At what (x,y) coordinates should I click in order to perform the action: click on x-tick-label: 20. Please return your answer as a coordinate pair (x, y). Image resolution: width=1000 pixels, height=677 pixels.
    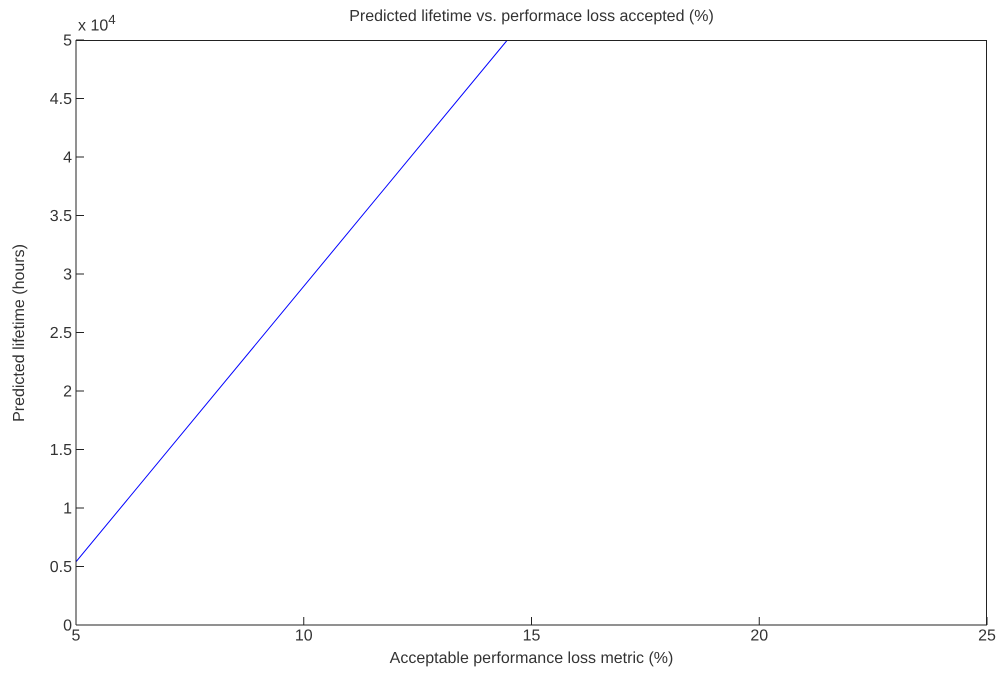
    Looking at the image, I should click on (759, 635).